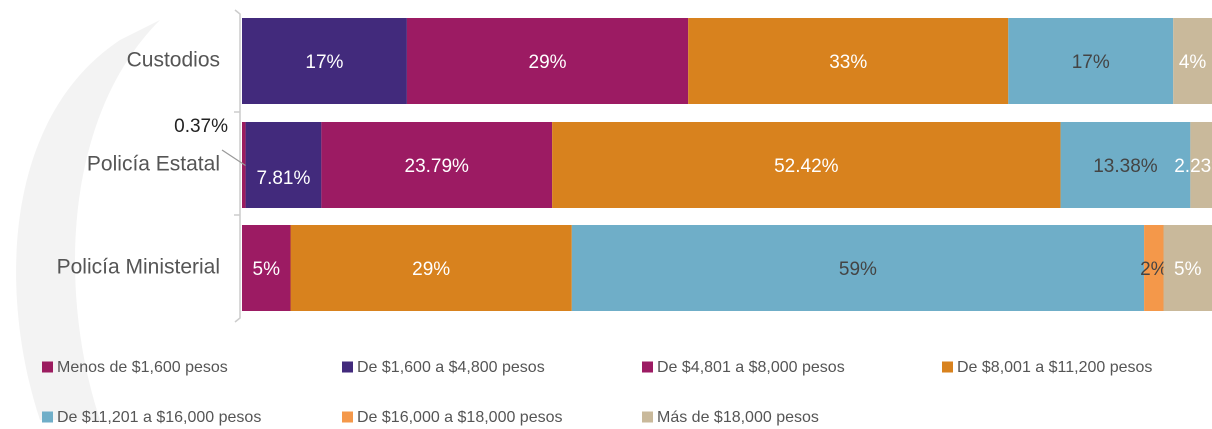 This screenshot has width=1212, height=429. I want to click on value-label: 2%, so click(1154, 269).